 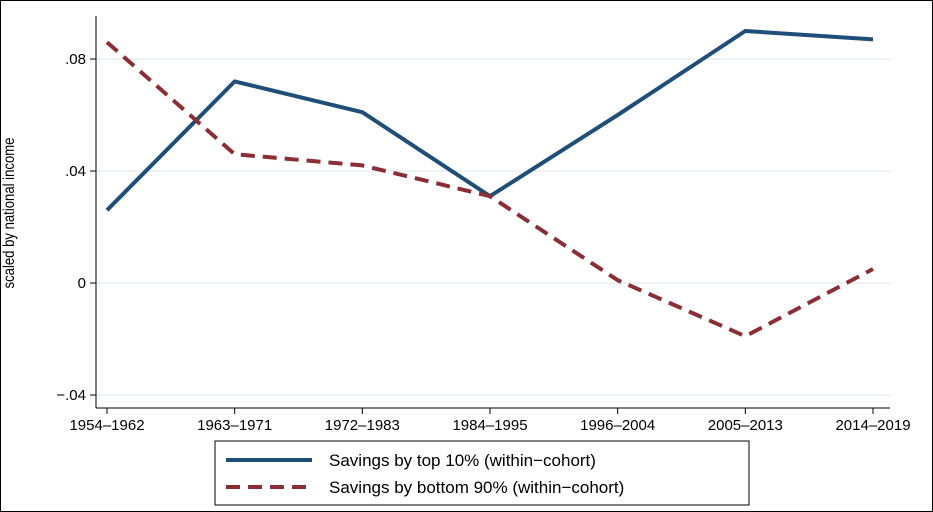 What do you see at coordinates (234, 425) in the screenshot?
I see `x-tick-label: 1963–1971` at bounding box center [234, 425].